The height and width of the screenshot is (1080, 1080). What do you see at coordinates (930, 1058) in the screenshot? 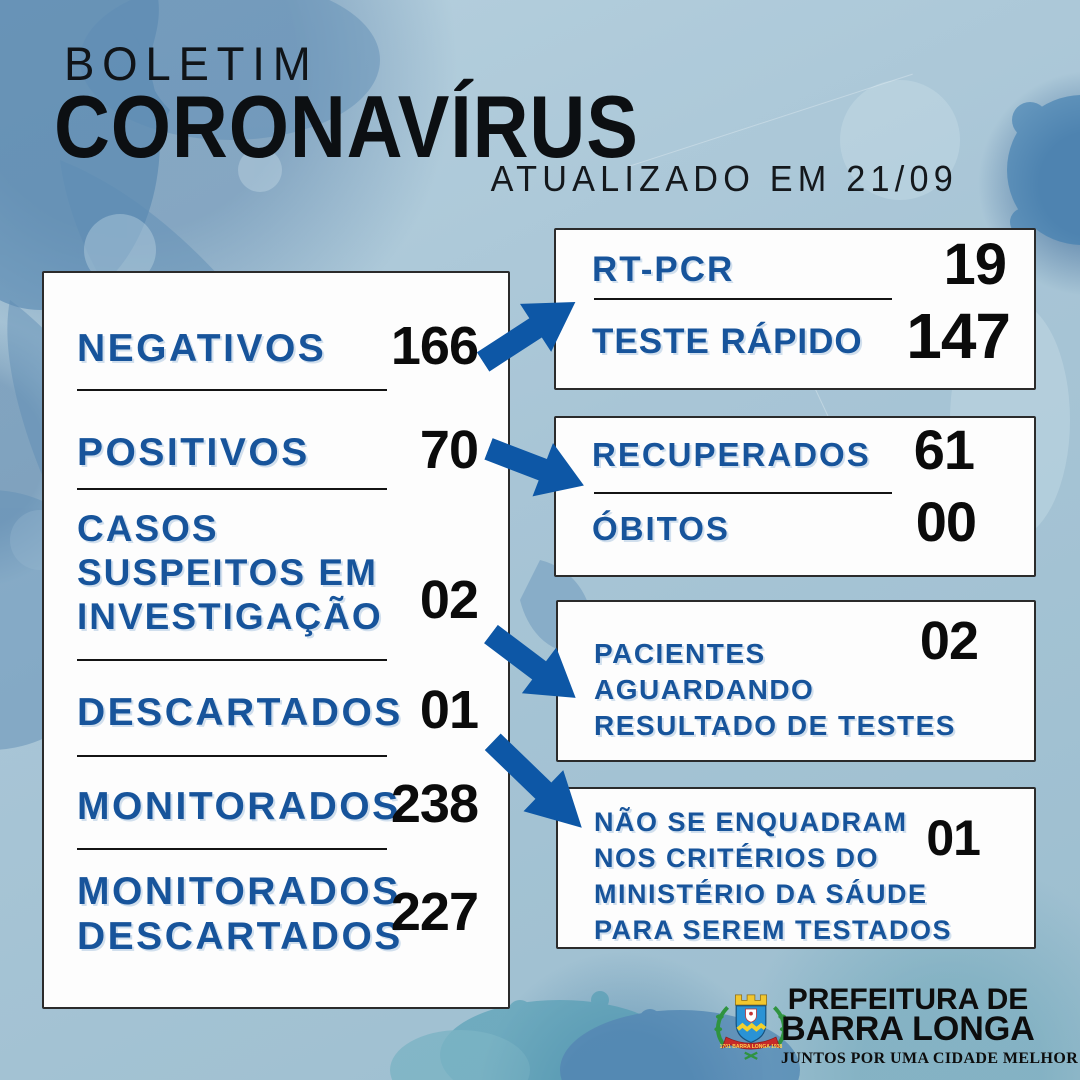
I see `org-tagline: JUNTOS POR UMA CIDADE MELHOR` at bounding box center [930, 1058].